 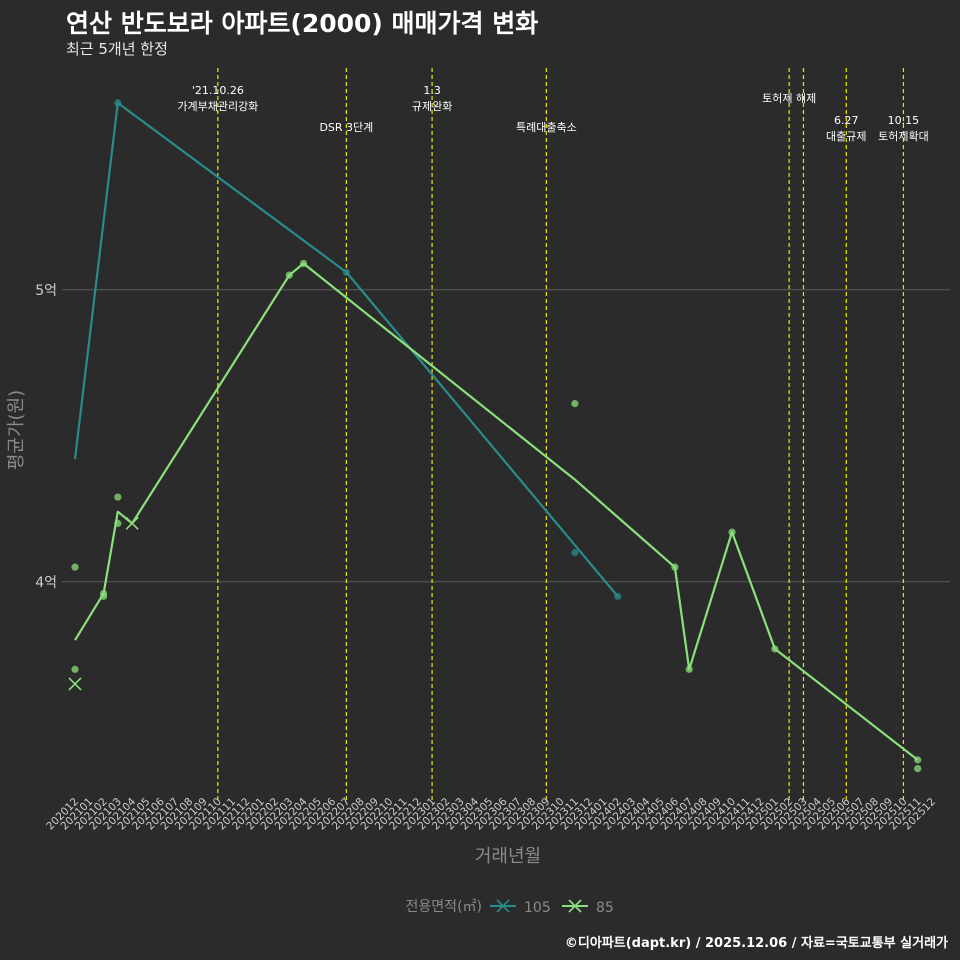 I want to click on y-axis-title: 평균가(원), so click(x=16, y=430).